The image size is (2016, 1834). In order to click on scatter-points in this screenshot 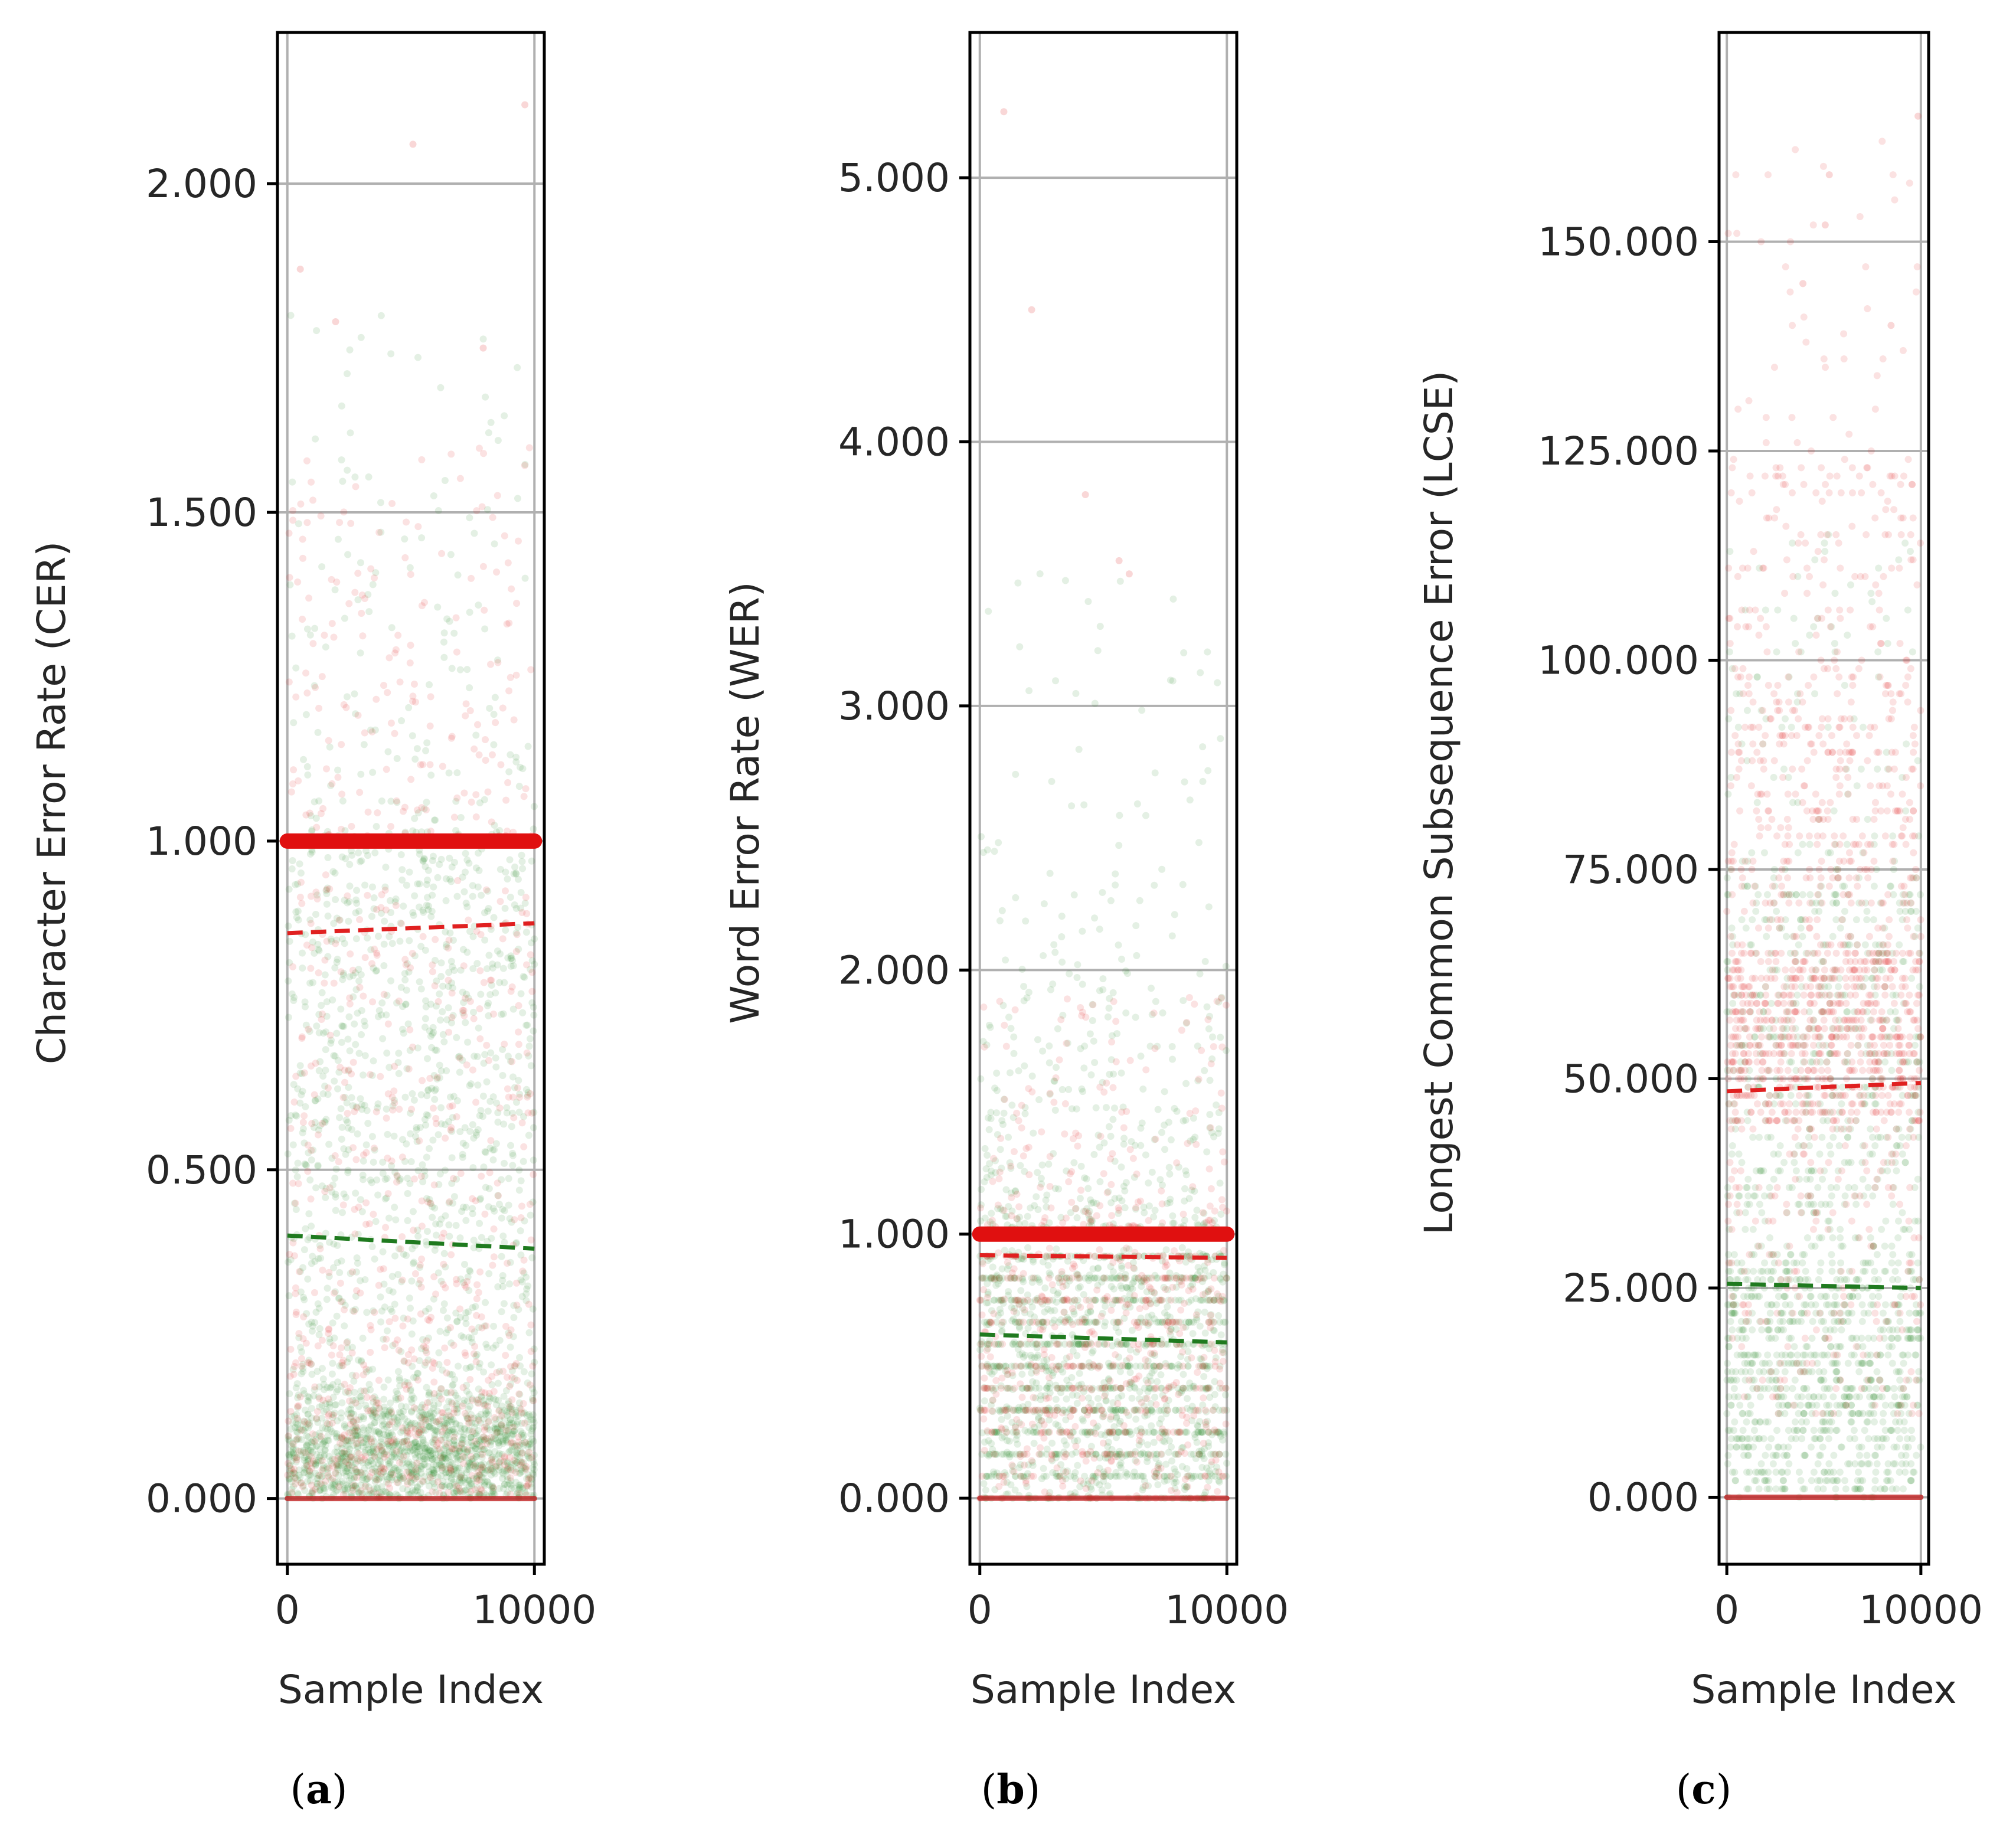, I will do `click(1103, 805)`.